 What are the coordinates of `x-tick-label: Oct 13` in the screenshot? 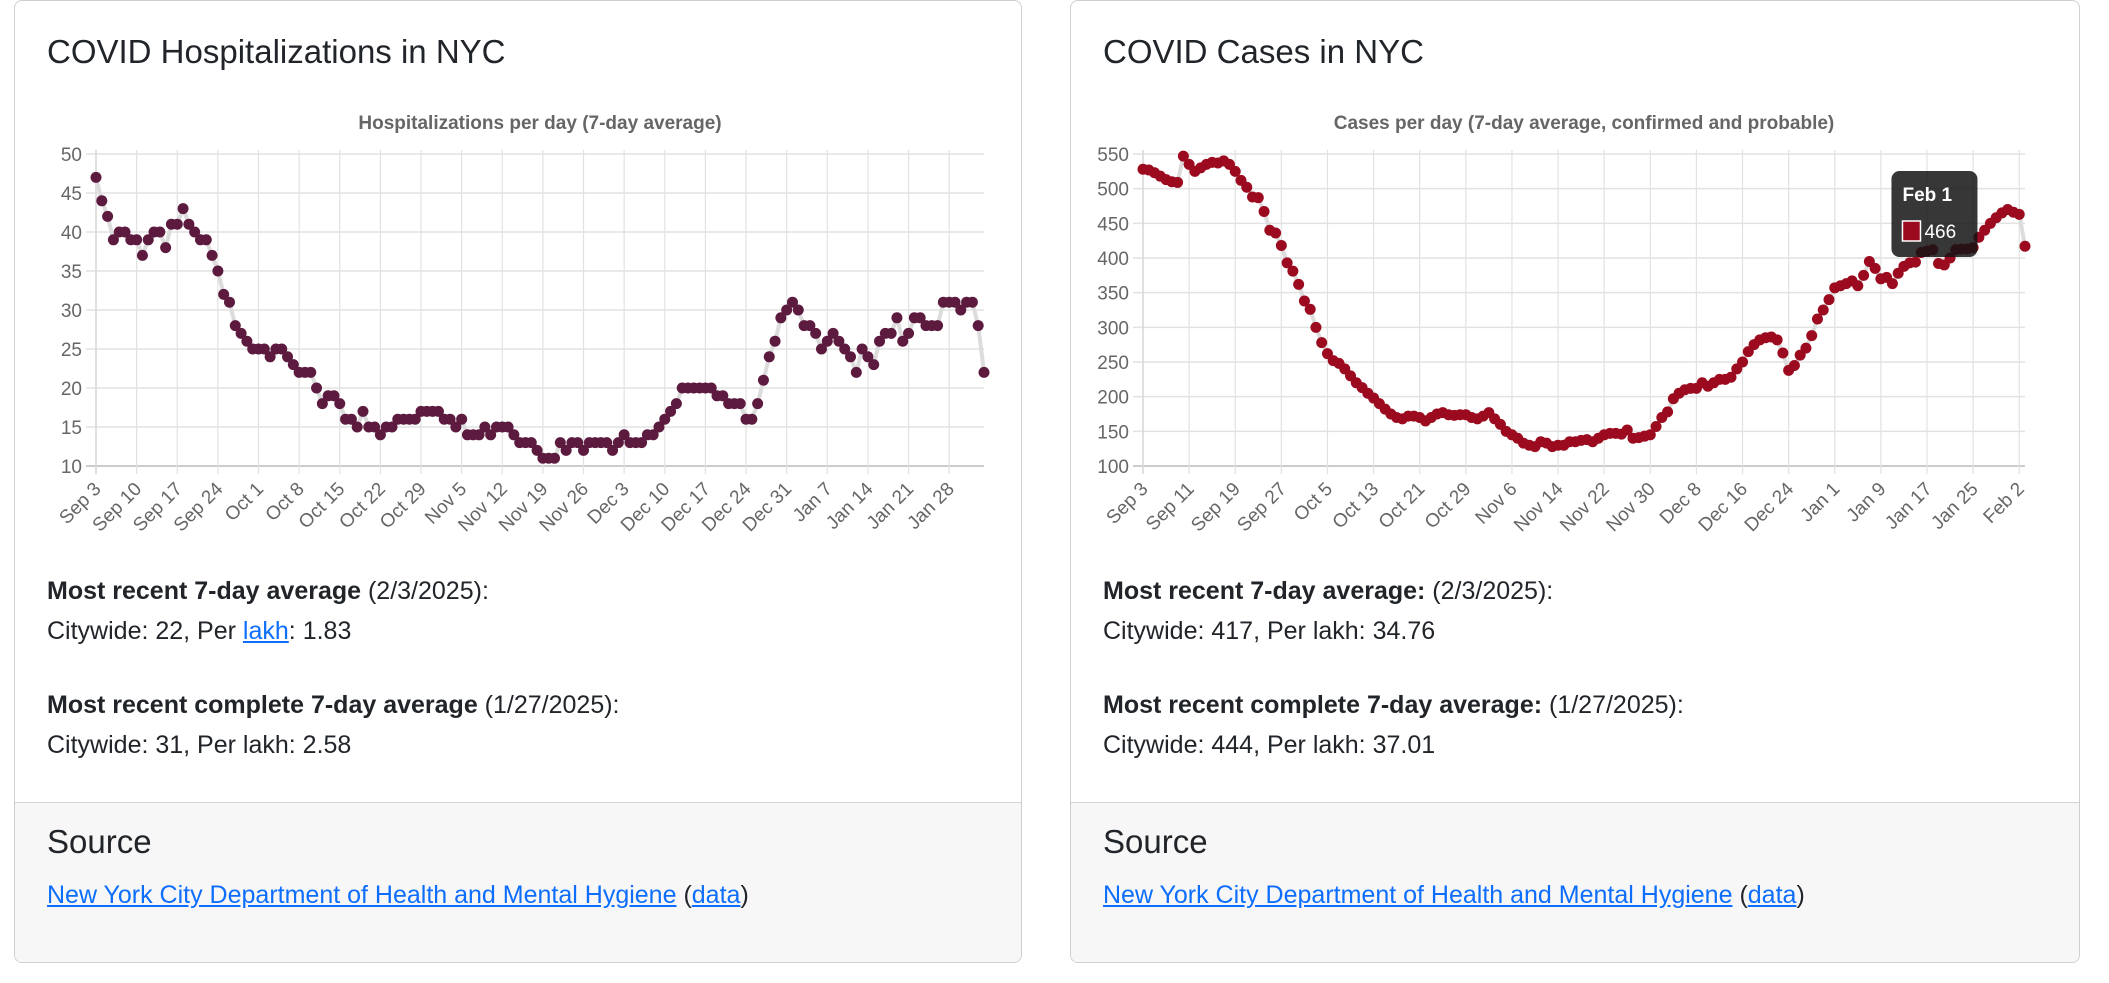 It's located at (1356, 506).